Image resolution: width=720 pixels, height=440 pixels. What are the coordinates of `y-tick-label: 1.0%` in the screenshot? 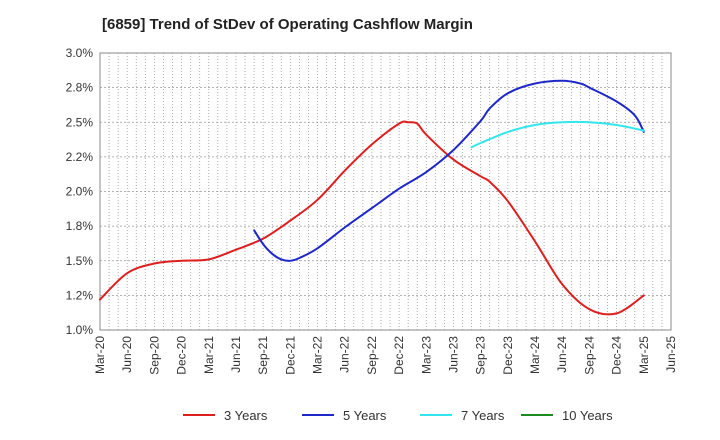 It's located at (80, 330).